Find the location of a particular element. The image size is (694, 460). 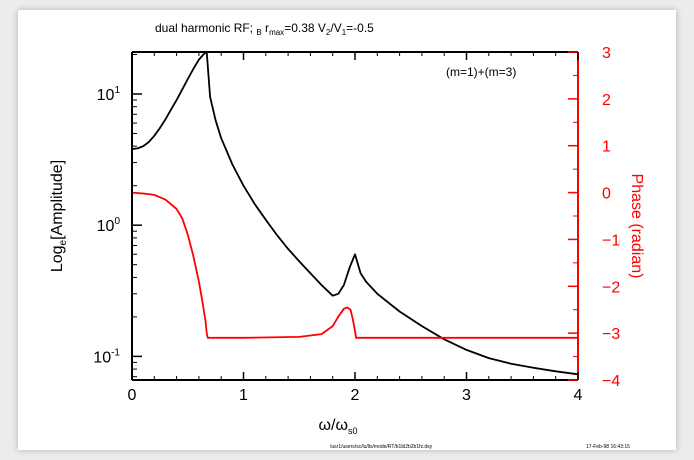

title-rmax-value: =0.38 is located at coordinates (299, 28).